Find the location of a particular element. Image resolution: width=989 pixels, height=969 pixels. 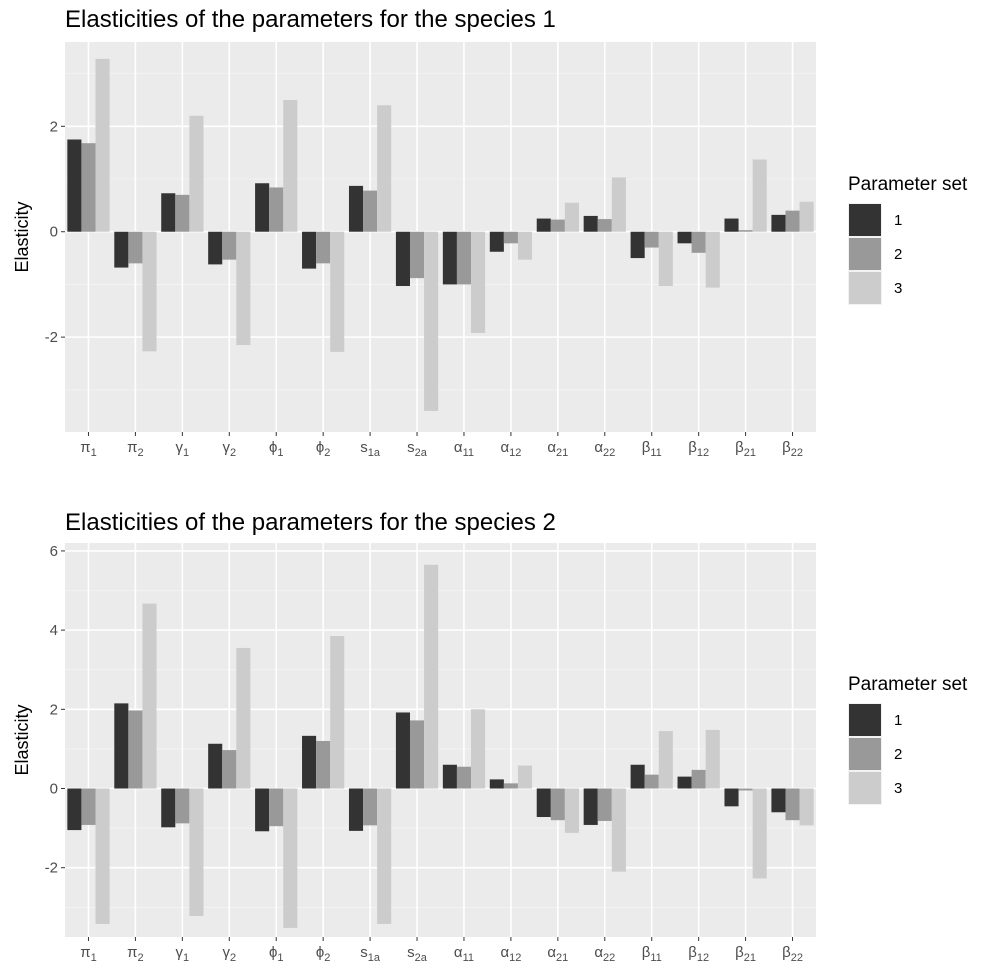

y-tick-label: 0 is located at coordinates (54, 232).